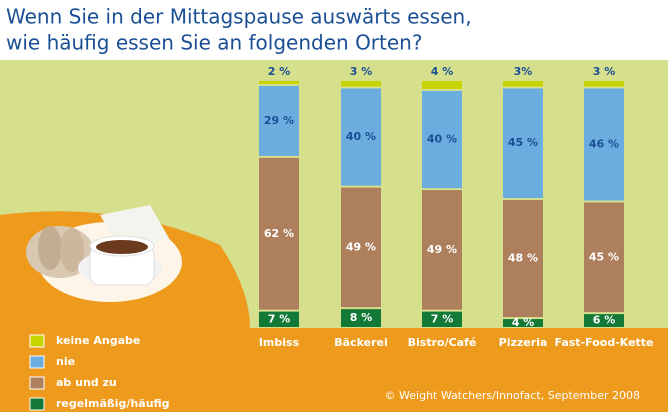 Image resolution: width=668 pixels, height=412 pixels. I want to click on chart-title: wie häufig essen Sie an folgenden Orten?, so click(214, 43).